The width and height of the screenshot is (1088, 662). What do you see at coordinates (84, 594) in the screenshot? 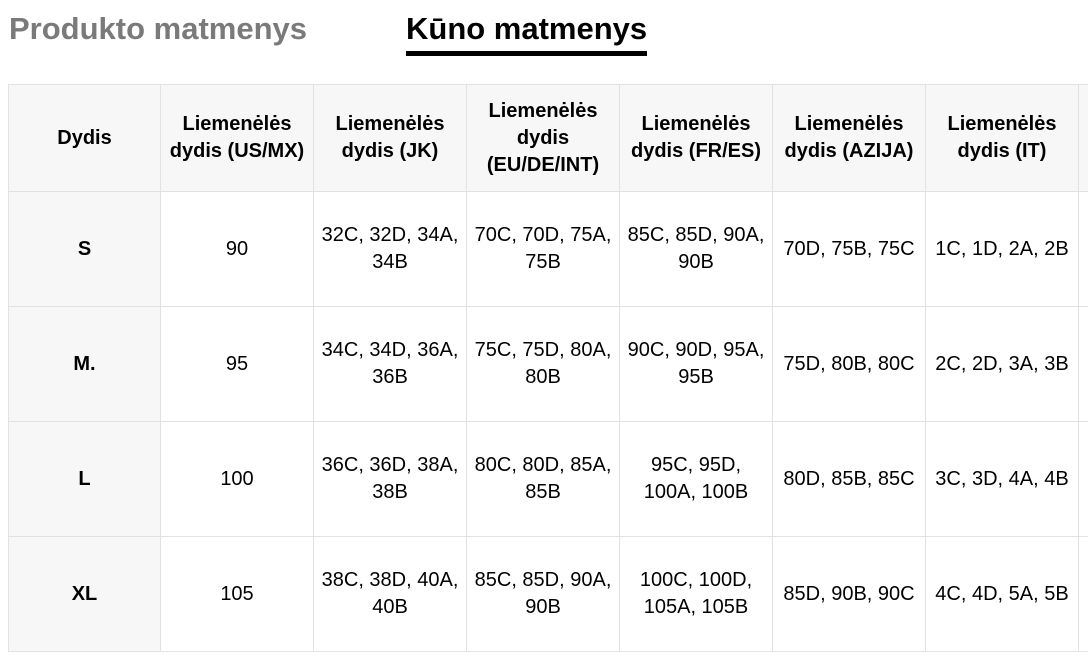
I see `cell-size: XL` at bounding box center [84, 594].